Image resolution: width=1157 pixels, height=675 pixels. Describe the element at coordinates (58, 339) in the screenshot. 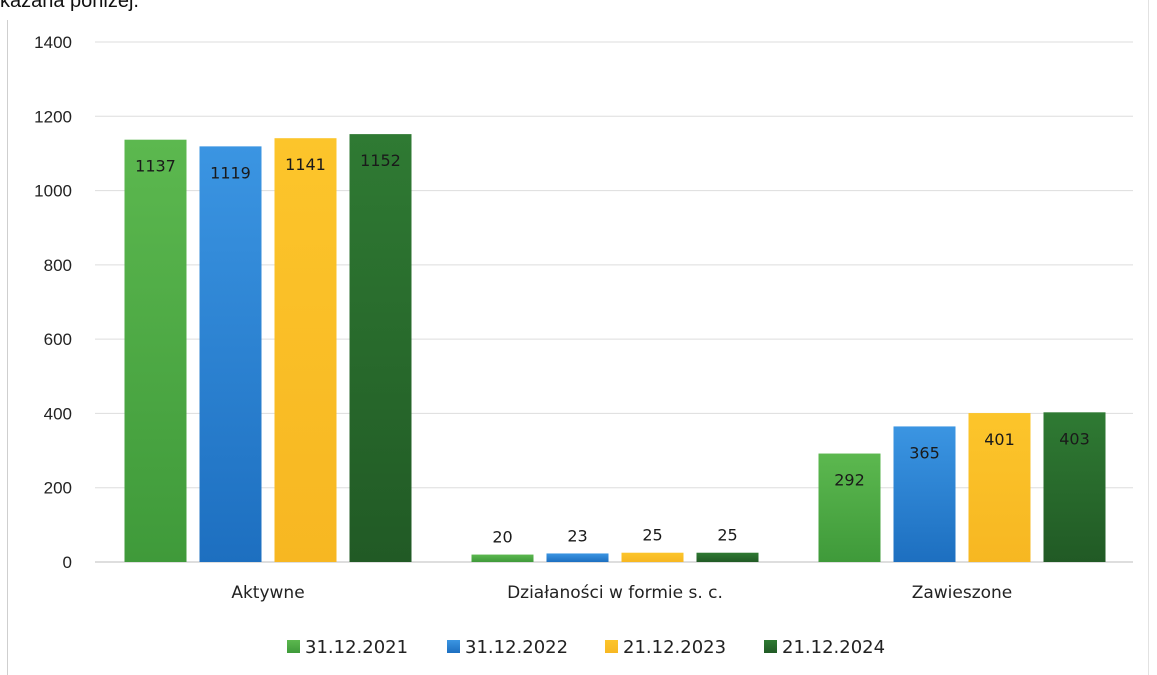

I see `y-tick-label: 600` at that location.